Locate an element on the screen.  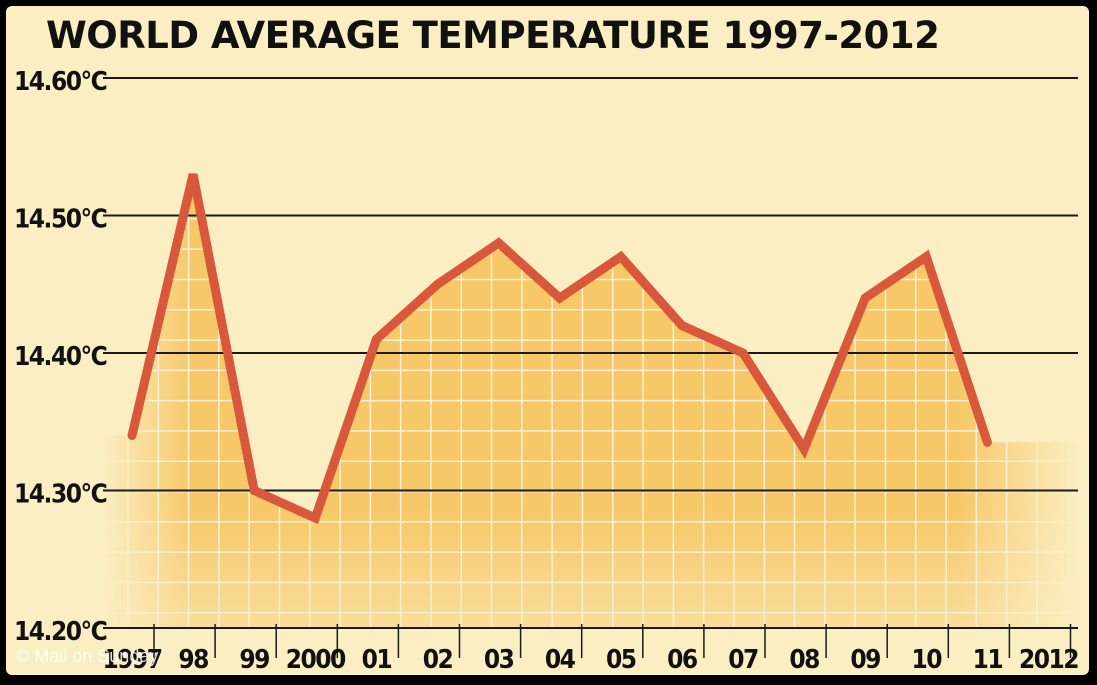
x-tick-label: 10 is located at coordinates (927, 660).